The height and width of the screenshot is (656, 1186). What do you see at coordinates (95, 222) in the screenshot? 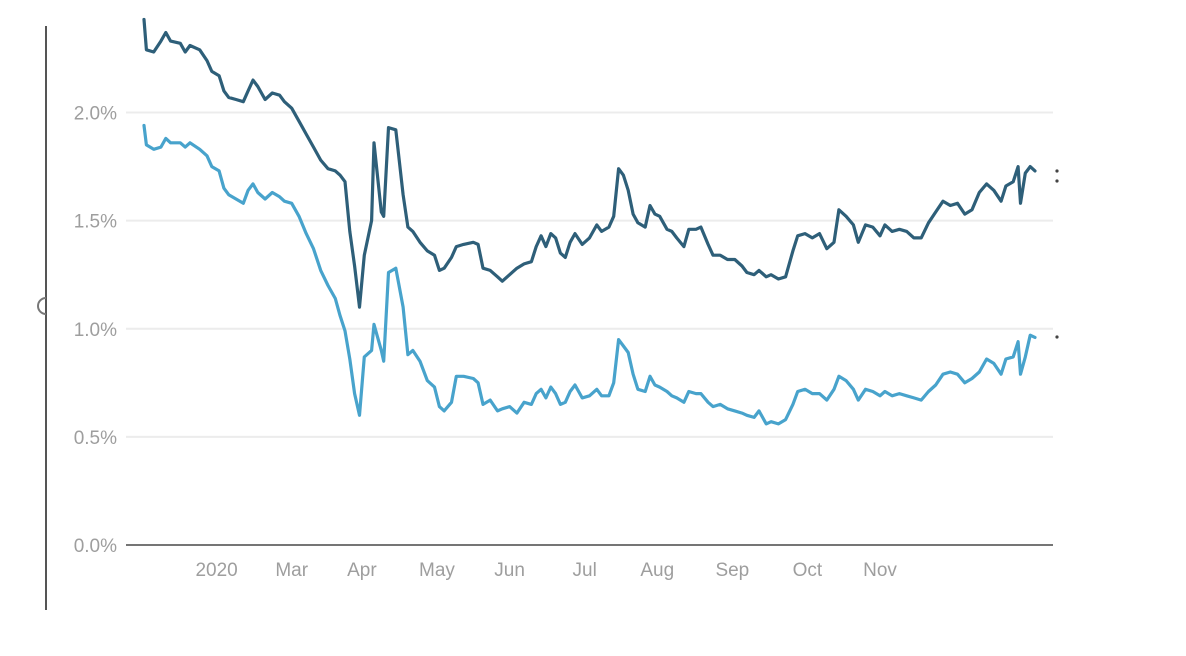
I see `y-tick-label: 1.5%` at bounding box center [95, 222].